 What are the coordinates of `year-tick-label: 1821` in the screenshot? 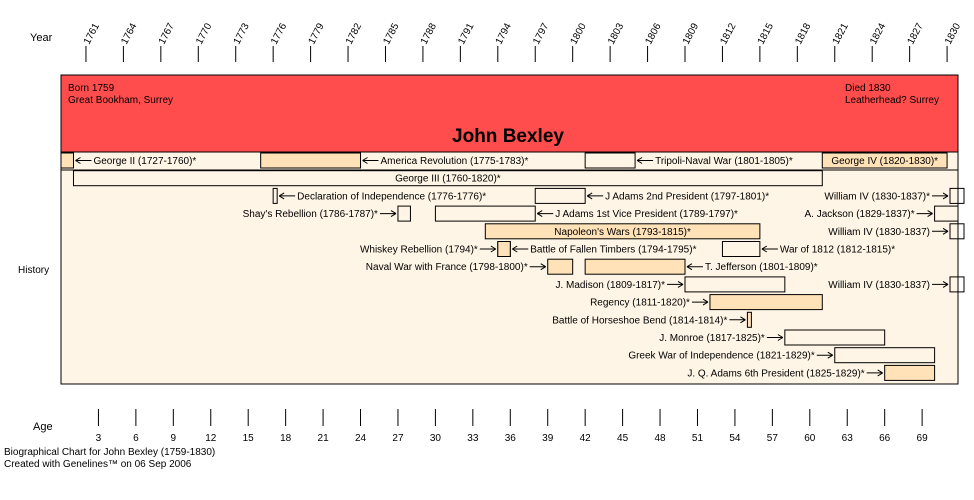 It's located at (841, 33).